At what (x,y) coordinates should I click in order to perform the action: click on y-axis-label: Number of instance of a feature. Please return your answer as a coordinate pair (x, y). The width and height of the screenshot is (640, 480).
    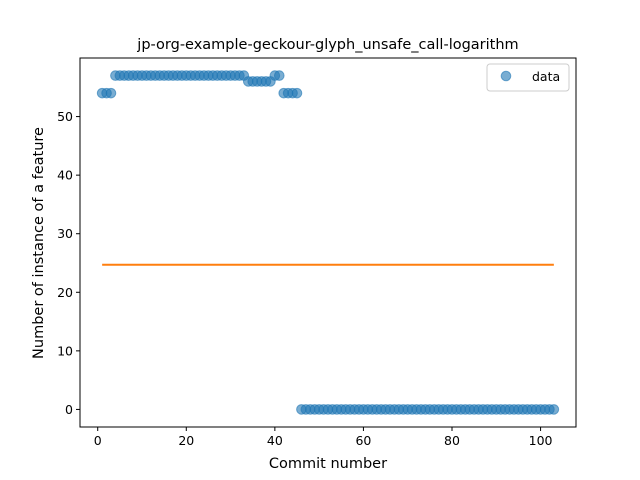
    Looking at the image, I should click on (39, 243).